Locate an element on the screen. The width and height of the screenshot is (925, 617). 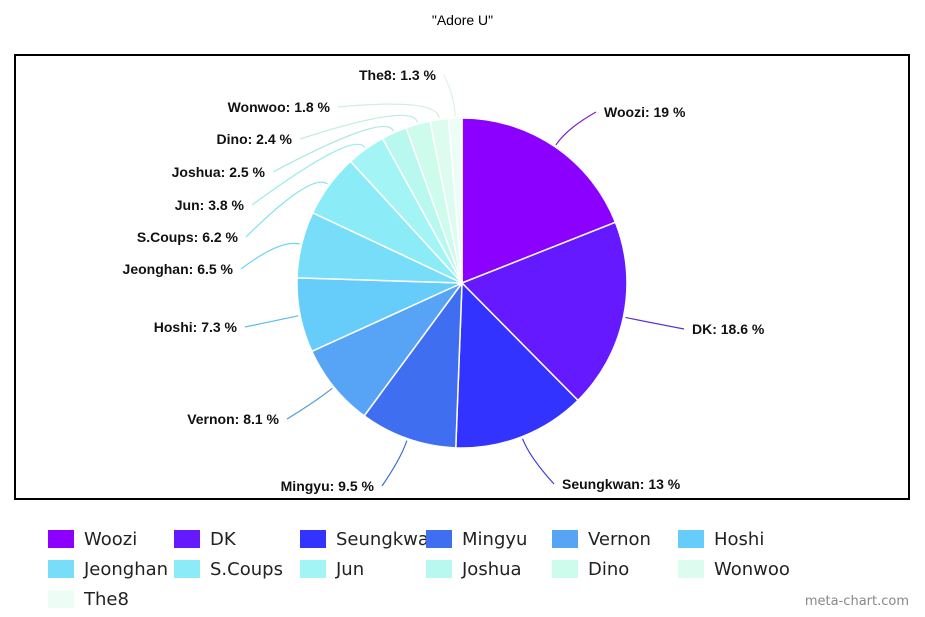
legend-item: Seungkwan is located at coordinates (370, 539).